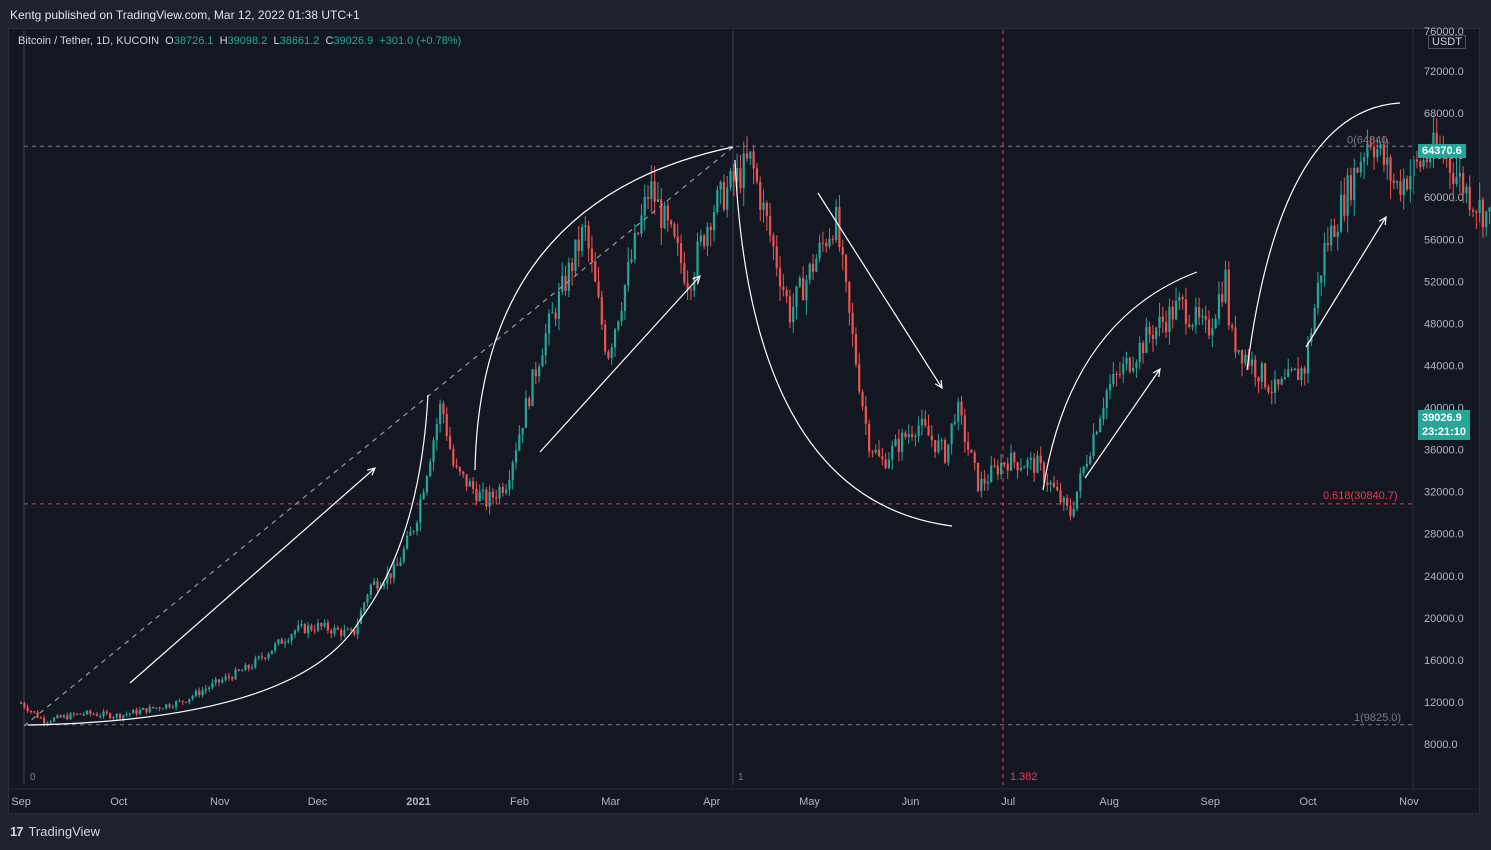 Image resolution: width=1491 pixels, height=850 pixels. I want to click on bar-countdown: 23:21:10, so click(1444, 432).